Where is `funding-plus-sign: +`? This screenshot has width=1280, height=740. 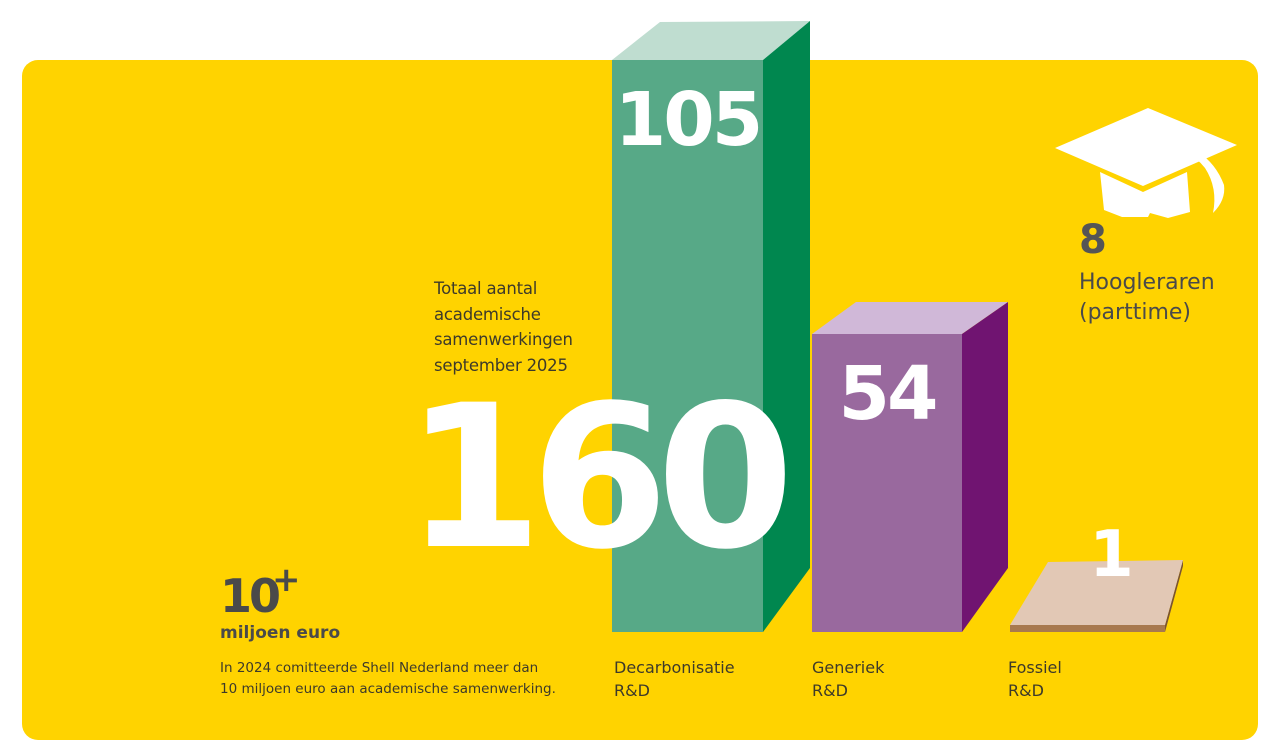
funding-plus-sign: + is located at coordinates (286, 580).